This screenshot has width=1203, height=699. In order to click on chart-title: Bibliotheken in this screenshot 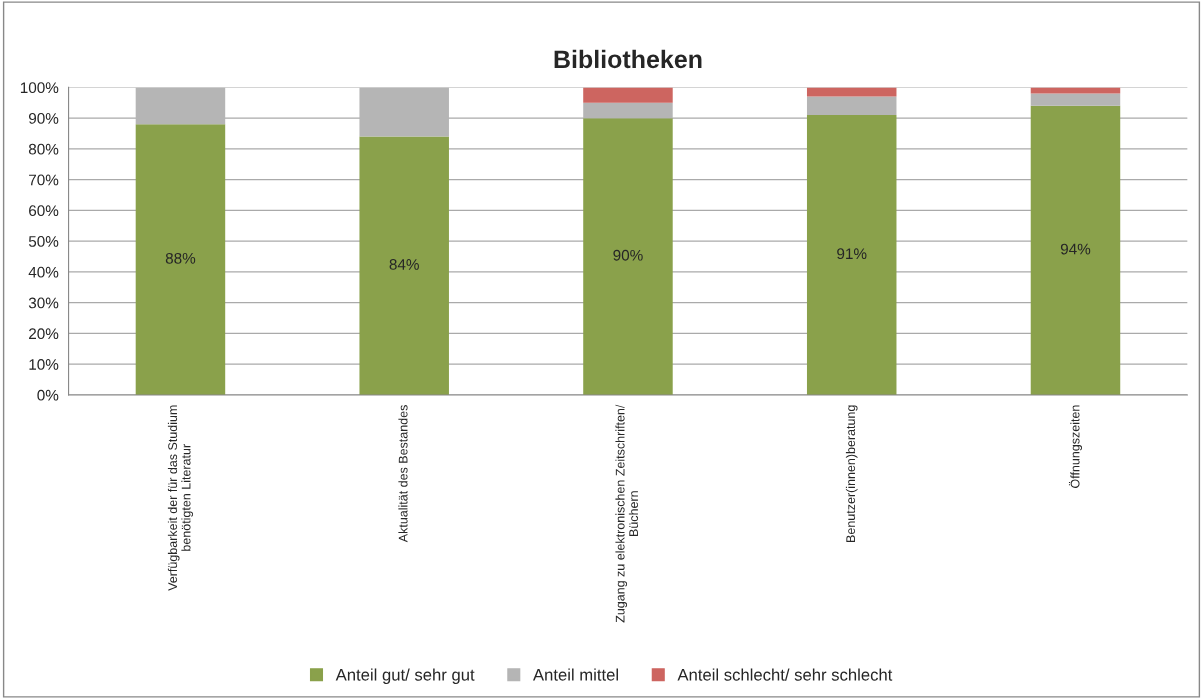, I will do `click(628, 59)`.